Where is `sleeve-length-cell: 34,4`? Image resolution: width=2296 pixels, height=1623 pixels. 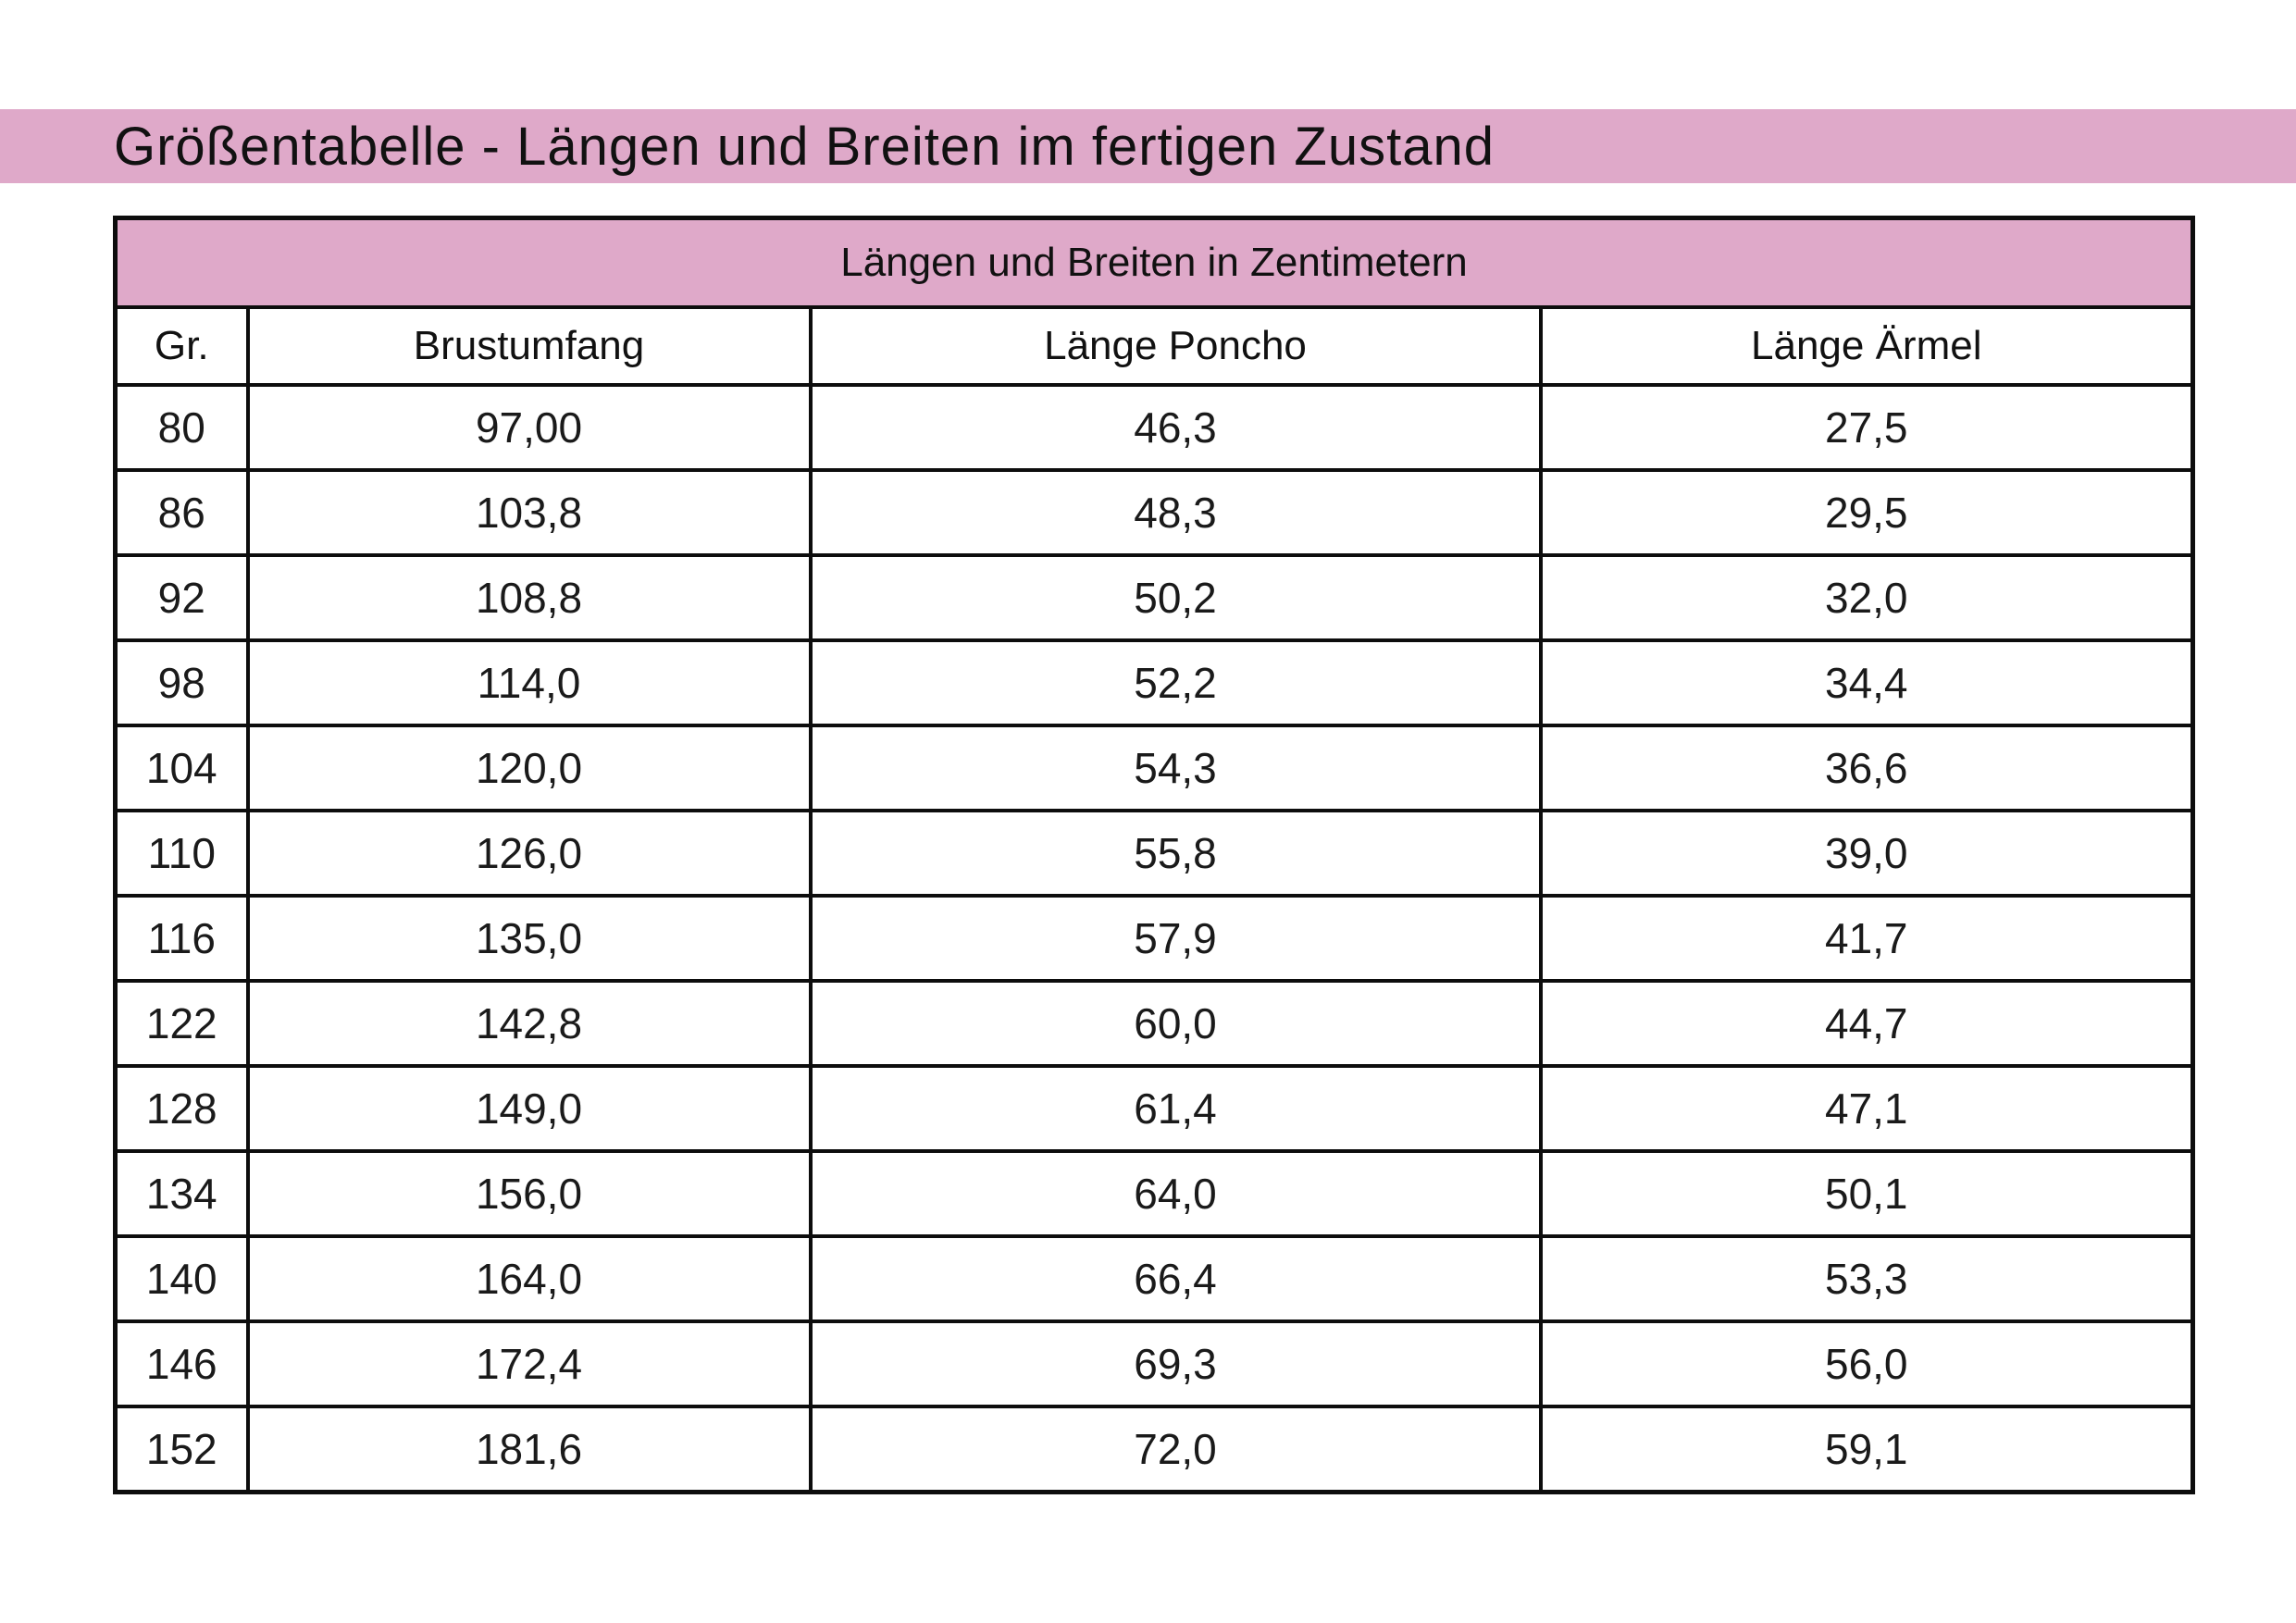 sleeve-length-cell: 34,4 is located at coordinates (1867, 682).